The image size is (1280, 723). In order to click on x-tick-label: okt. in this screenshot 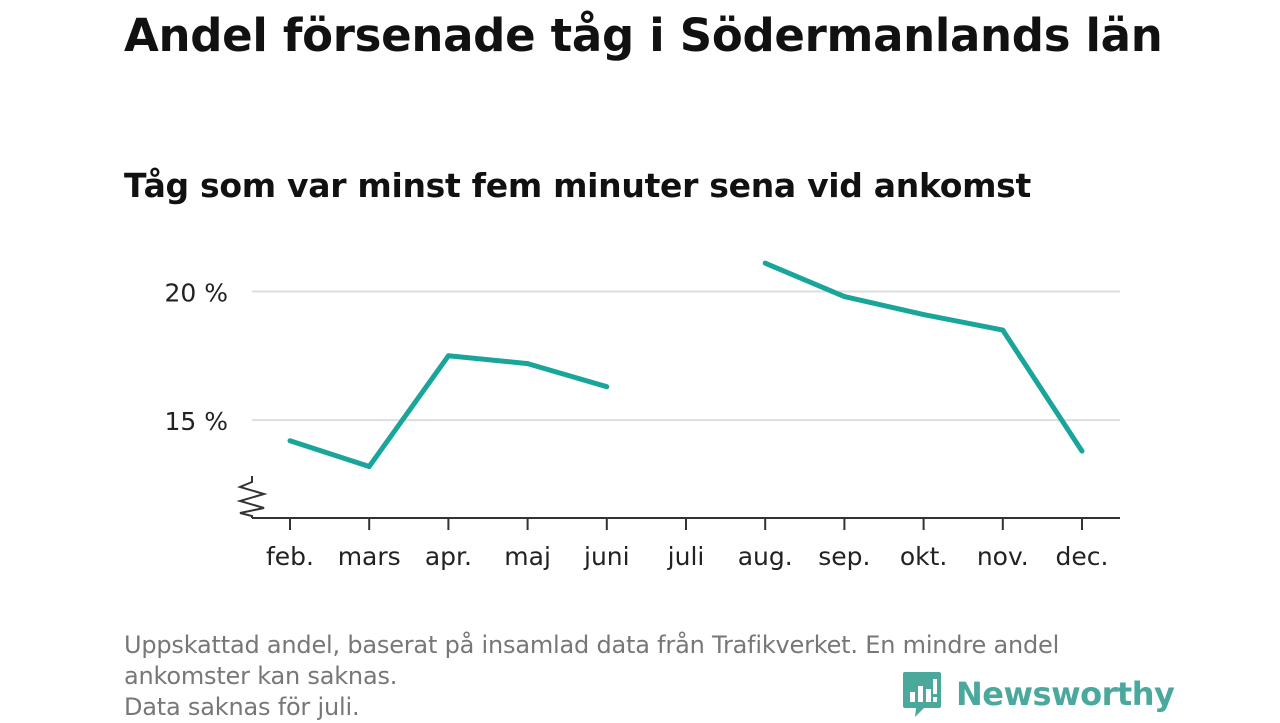, I will do `click(924, 556)`.